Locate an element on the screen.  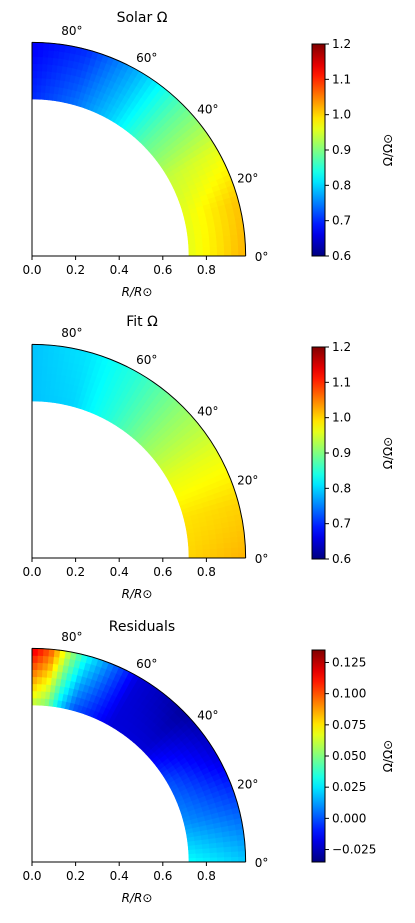
angle-label: 60° is located at coordinates (146, 664).